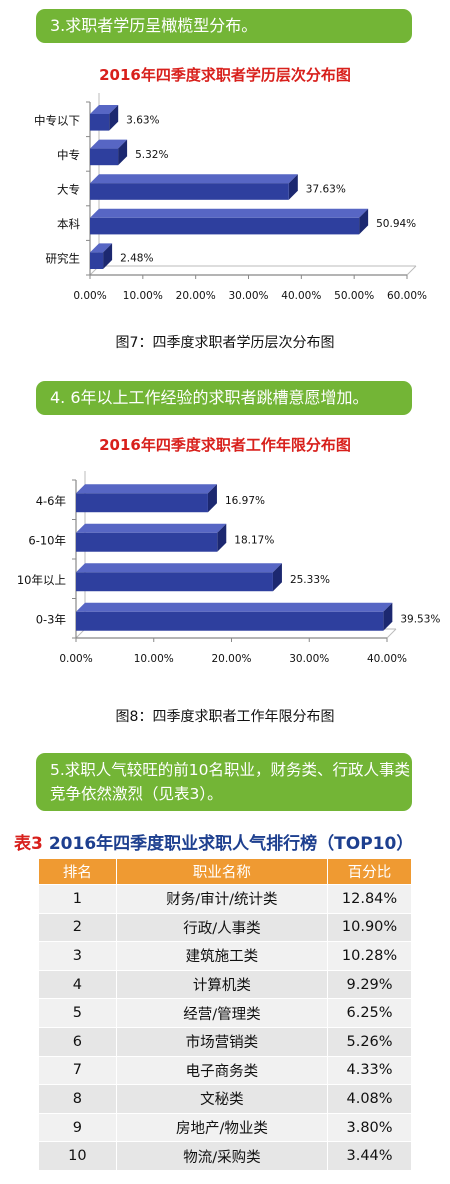 Image resolution: width=450 pixels, height=1184 pixels. What do you see at coordinates (136, 259) in the screenshot?
I see `data-label: 2.48%` at bounding box center [136, 259].